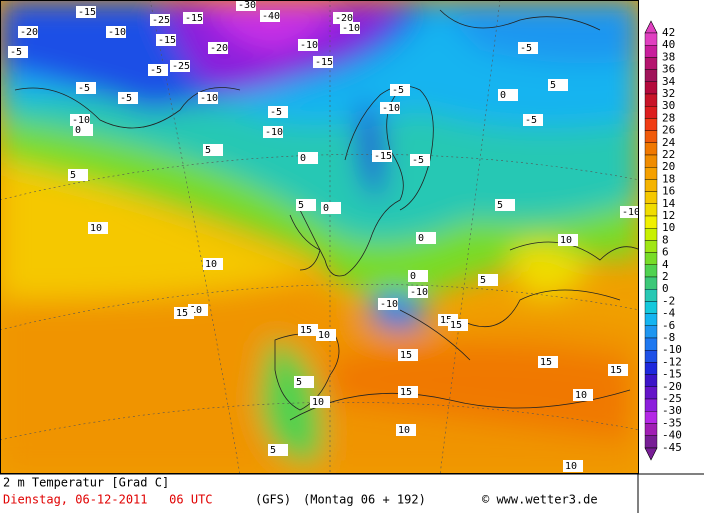 This screenshot has height=513, width=704. Describe the element at coordinates (668, 191) in the screenshot. I see `legend-label: 16` at that location.